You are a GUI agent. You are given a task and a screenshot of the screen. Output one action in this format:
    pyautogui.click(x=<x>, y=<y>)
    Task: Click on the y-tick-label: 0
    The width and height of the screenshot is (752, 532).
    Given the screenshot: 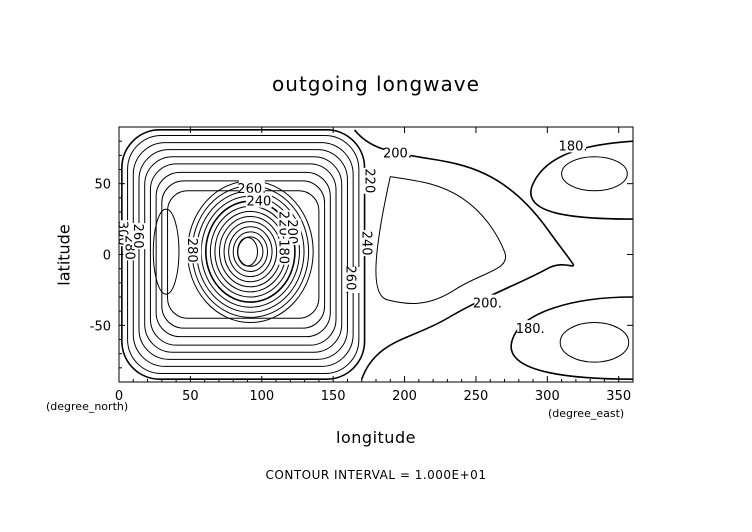 What is the action you would take?
    pyautogui.click(x=107, y=256)
    